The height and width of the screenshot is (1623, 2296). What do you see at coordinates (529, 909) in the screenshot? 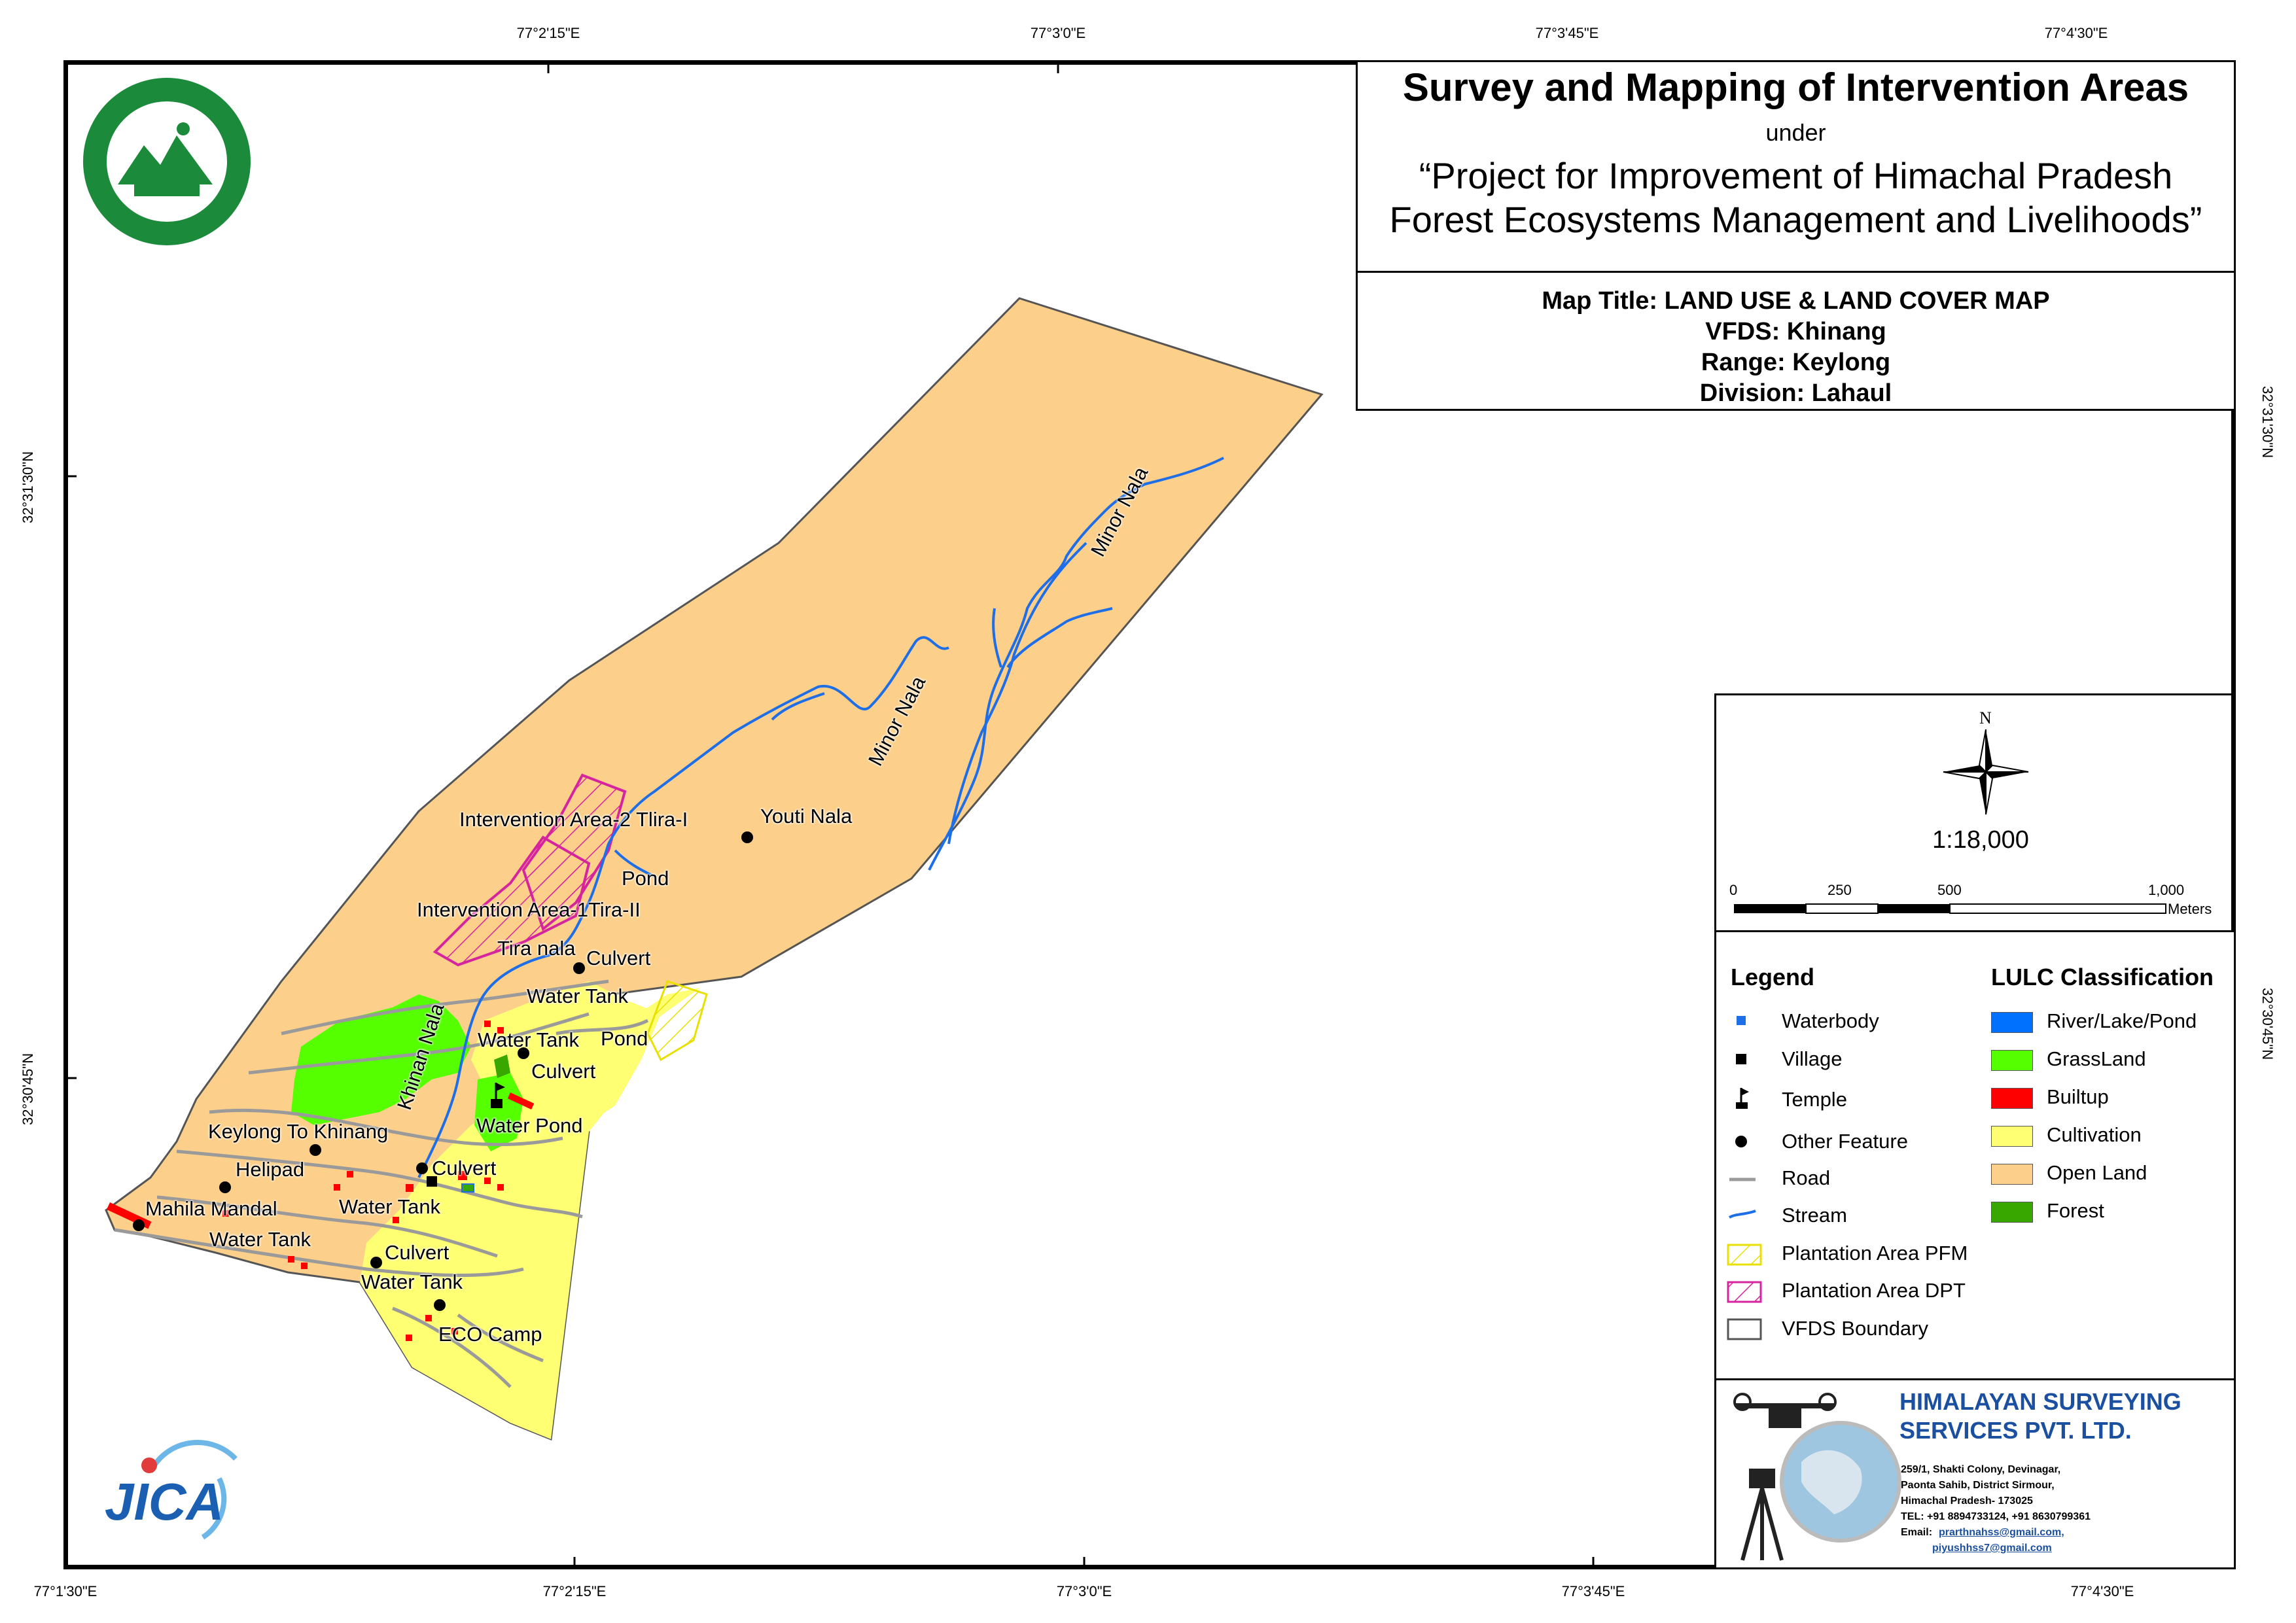
I see `label-intervention-area-1: Intervention Area-1Tira-II` at bounding box center [529, 909].